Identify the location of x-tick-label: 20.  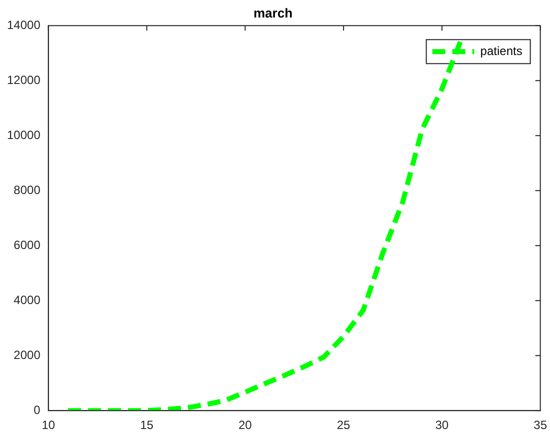
(245, 425).